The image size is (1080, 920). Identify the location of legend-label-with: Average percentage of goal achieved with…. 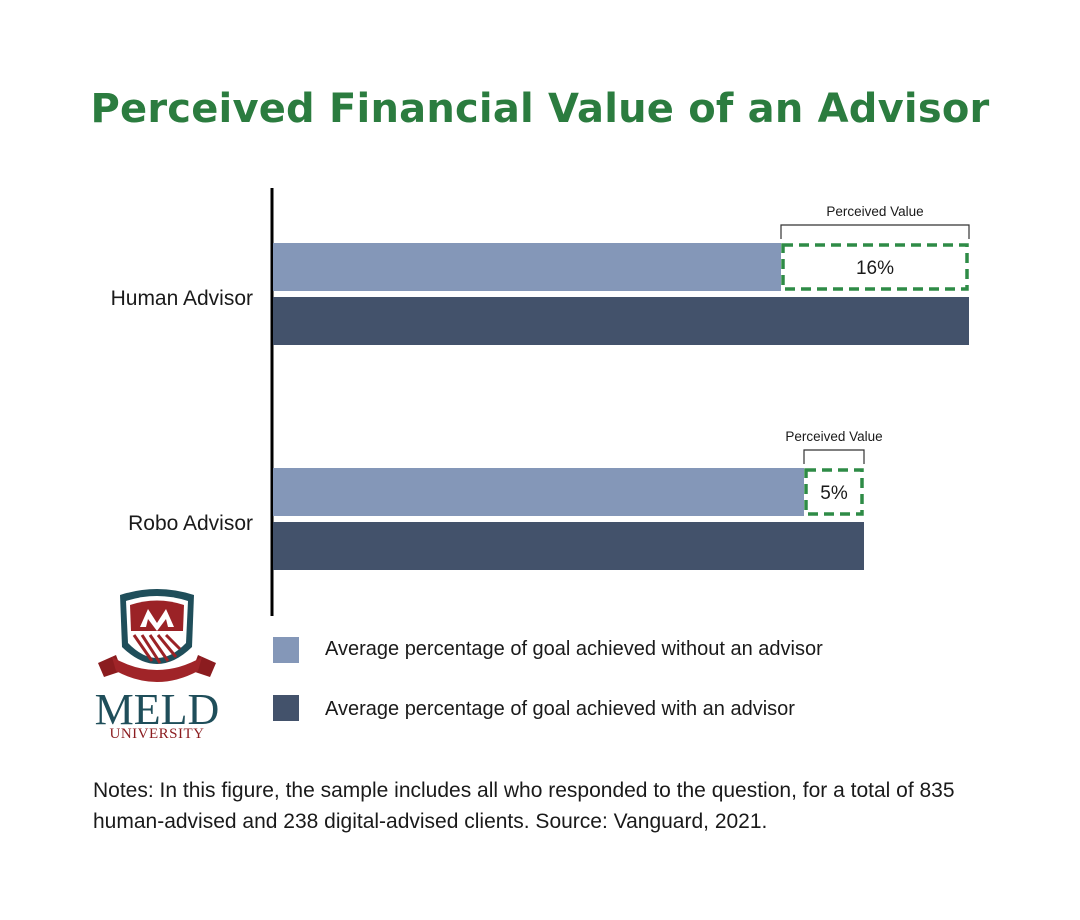
(560, 709).